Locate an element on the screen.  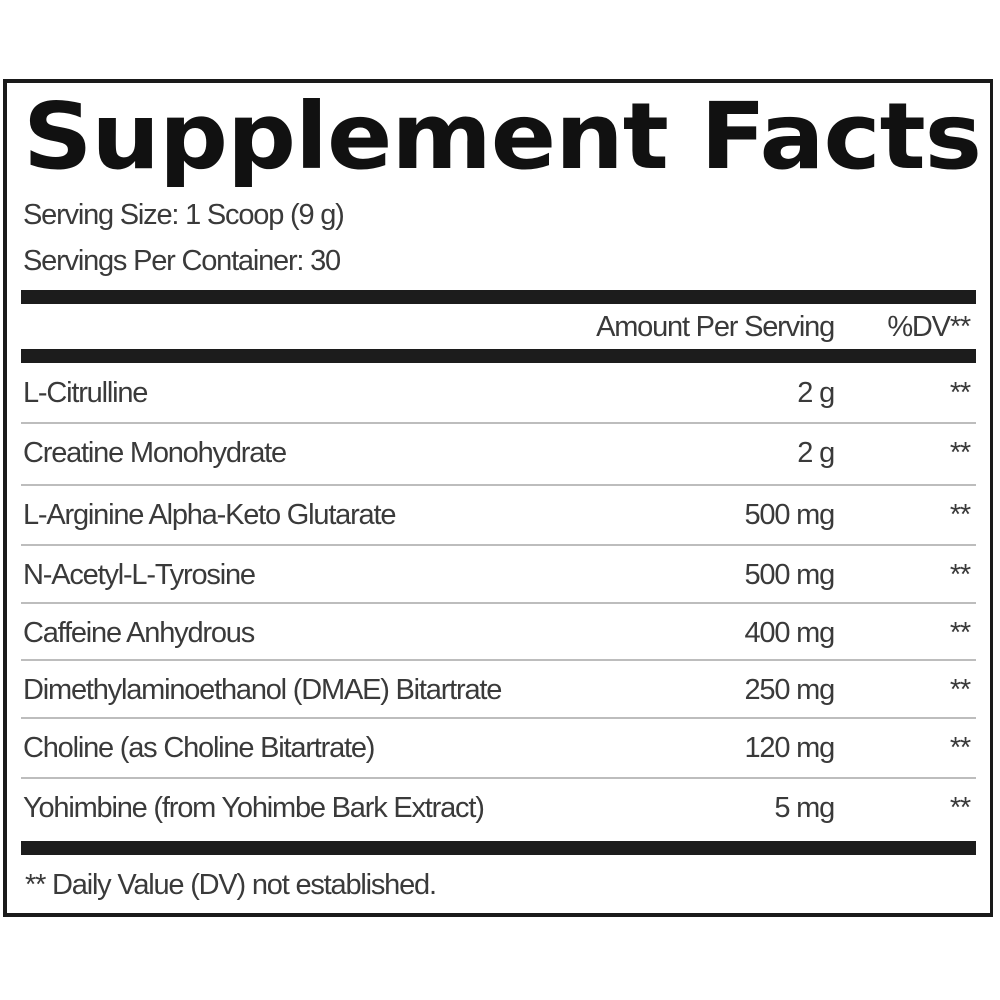
ingredient-amount: 400 mg is located at coordinates (789, 633).